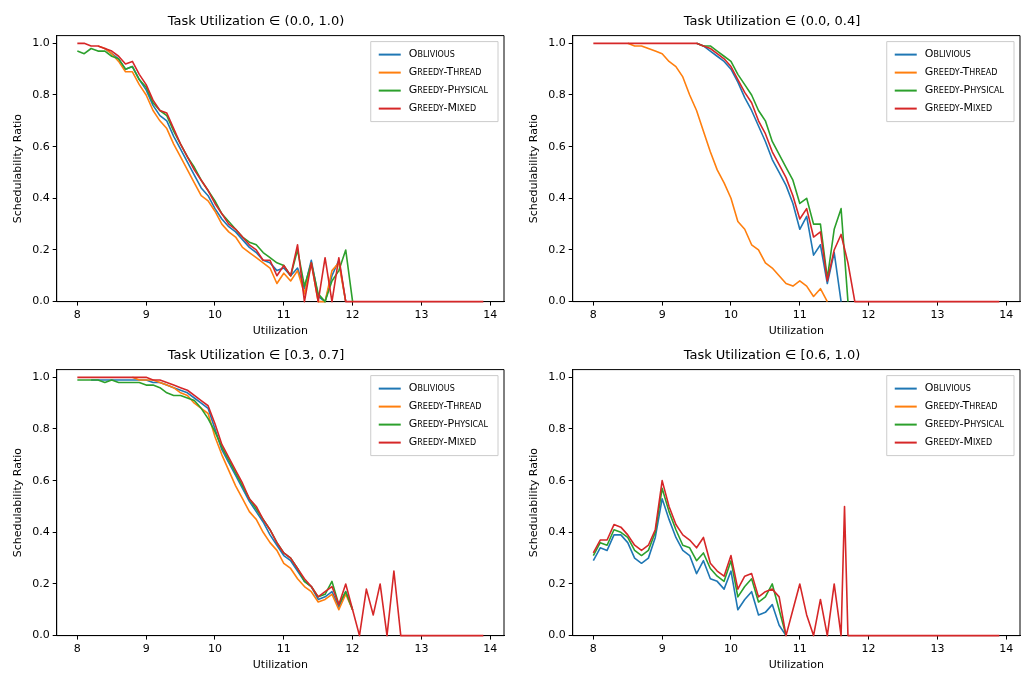  What do you see at coordinates (255, 355) in the screenshot?
I see `chart-title: Task Utilization ∈ [0.3, 0.7]` at bounding box center [255, 355].